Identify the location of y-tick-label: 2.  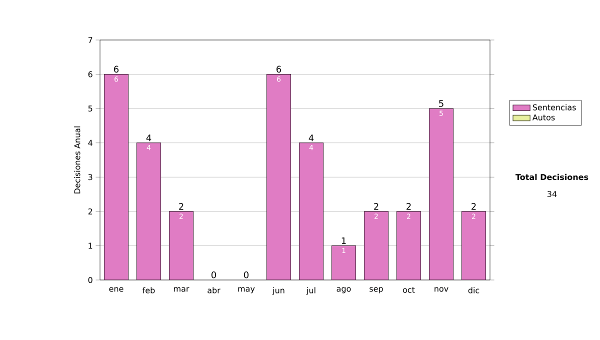
(90, 211).